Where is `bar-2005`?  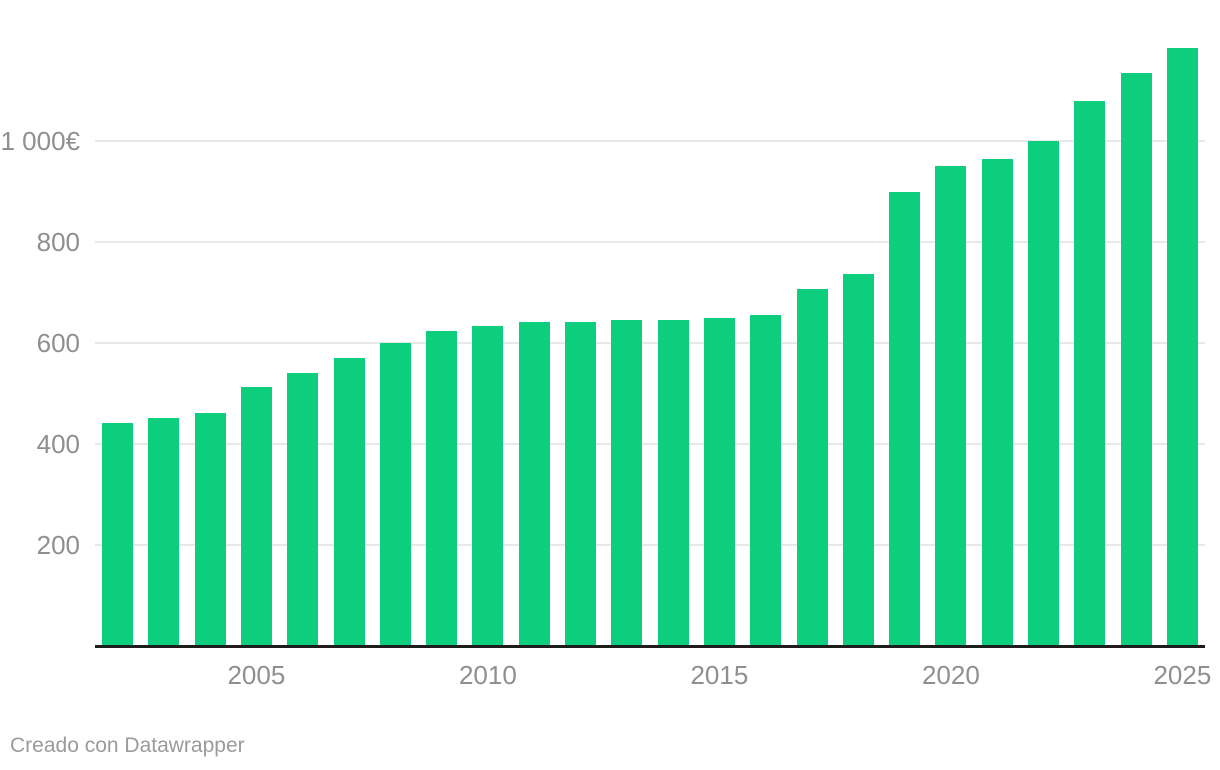
bar-2005 is located at coordinates (256, 516).